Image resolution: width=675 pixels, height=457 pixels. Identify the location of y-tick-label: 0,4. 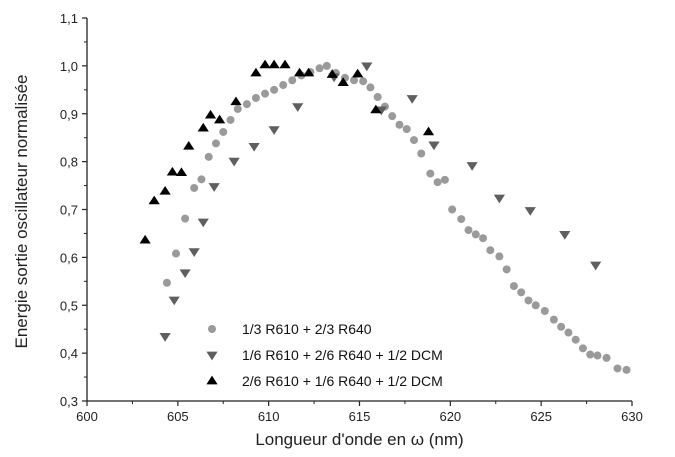
(69, 353).